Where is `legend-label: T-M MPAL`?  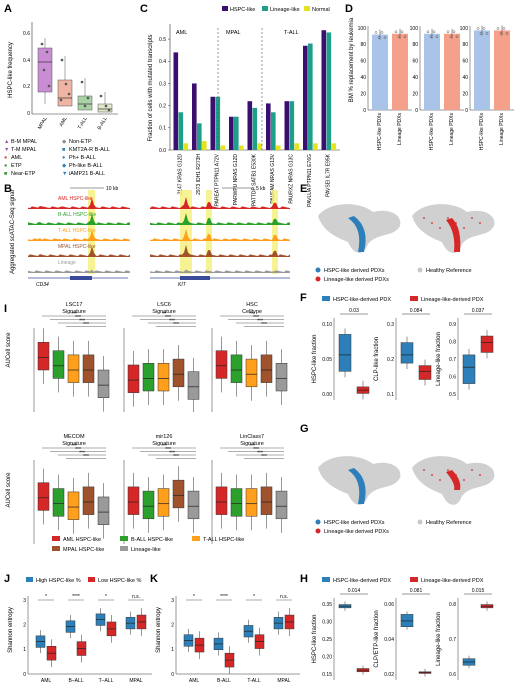
legend-label: T-M MPAL is located at coordinates (24, 150).